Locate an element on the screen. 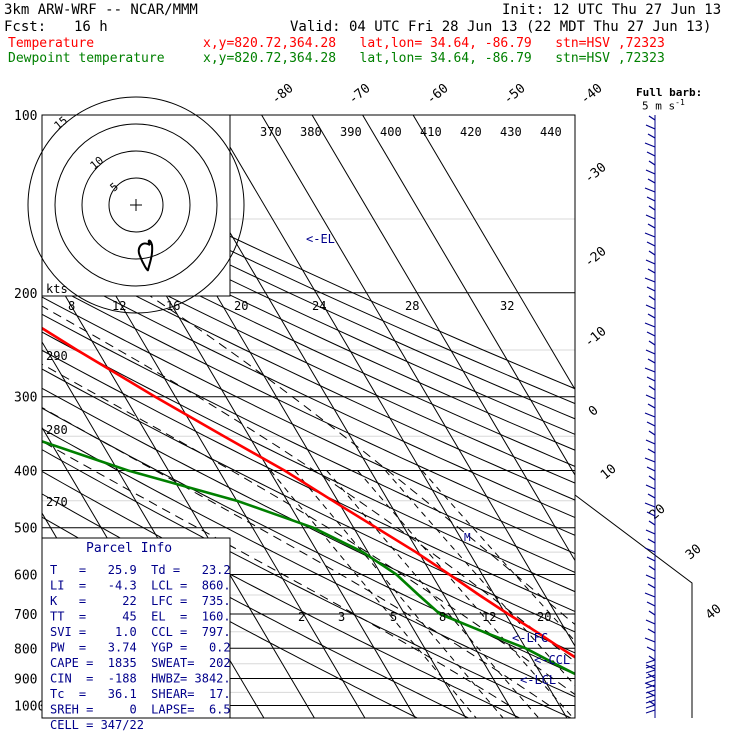 Image resolution: width=740 pixels, height=740 pixels. hodograph-speed-label: 32 is located at coordinates (507, 306).